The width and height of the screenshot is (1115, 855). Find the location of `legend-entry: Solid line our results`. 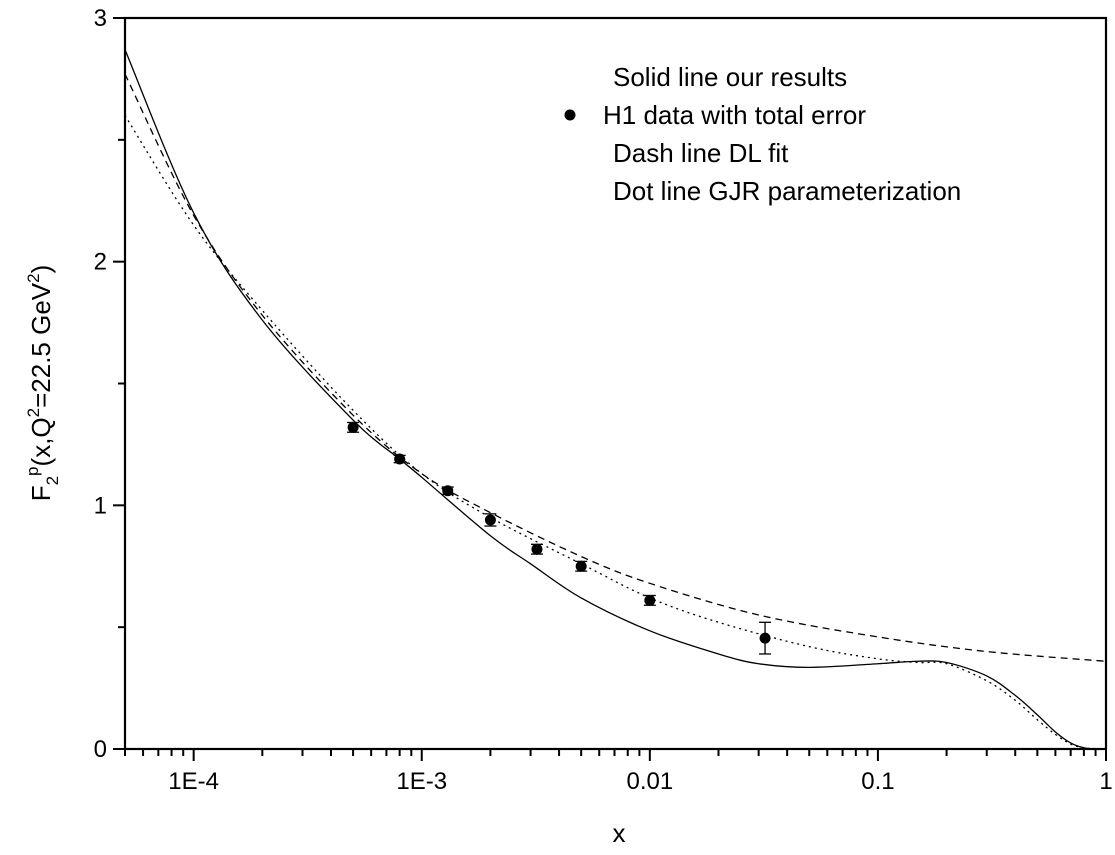

legend-entry: Solid line our results is located at coordinates (730, 77).